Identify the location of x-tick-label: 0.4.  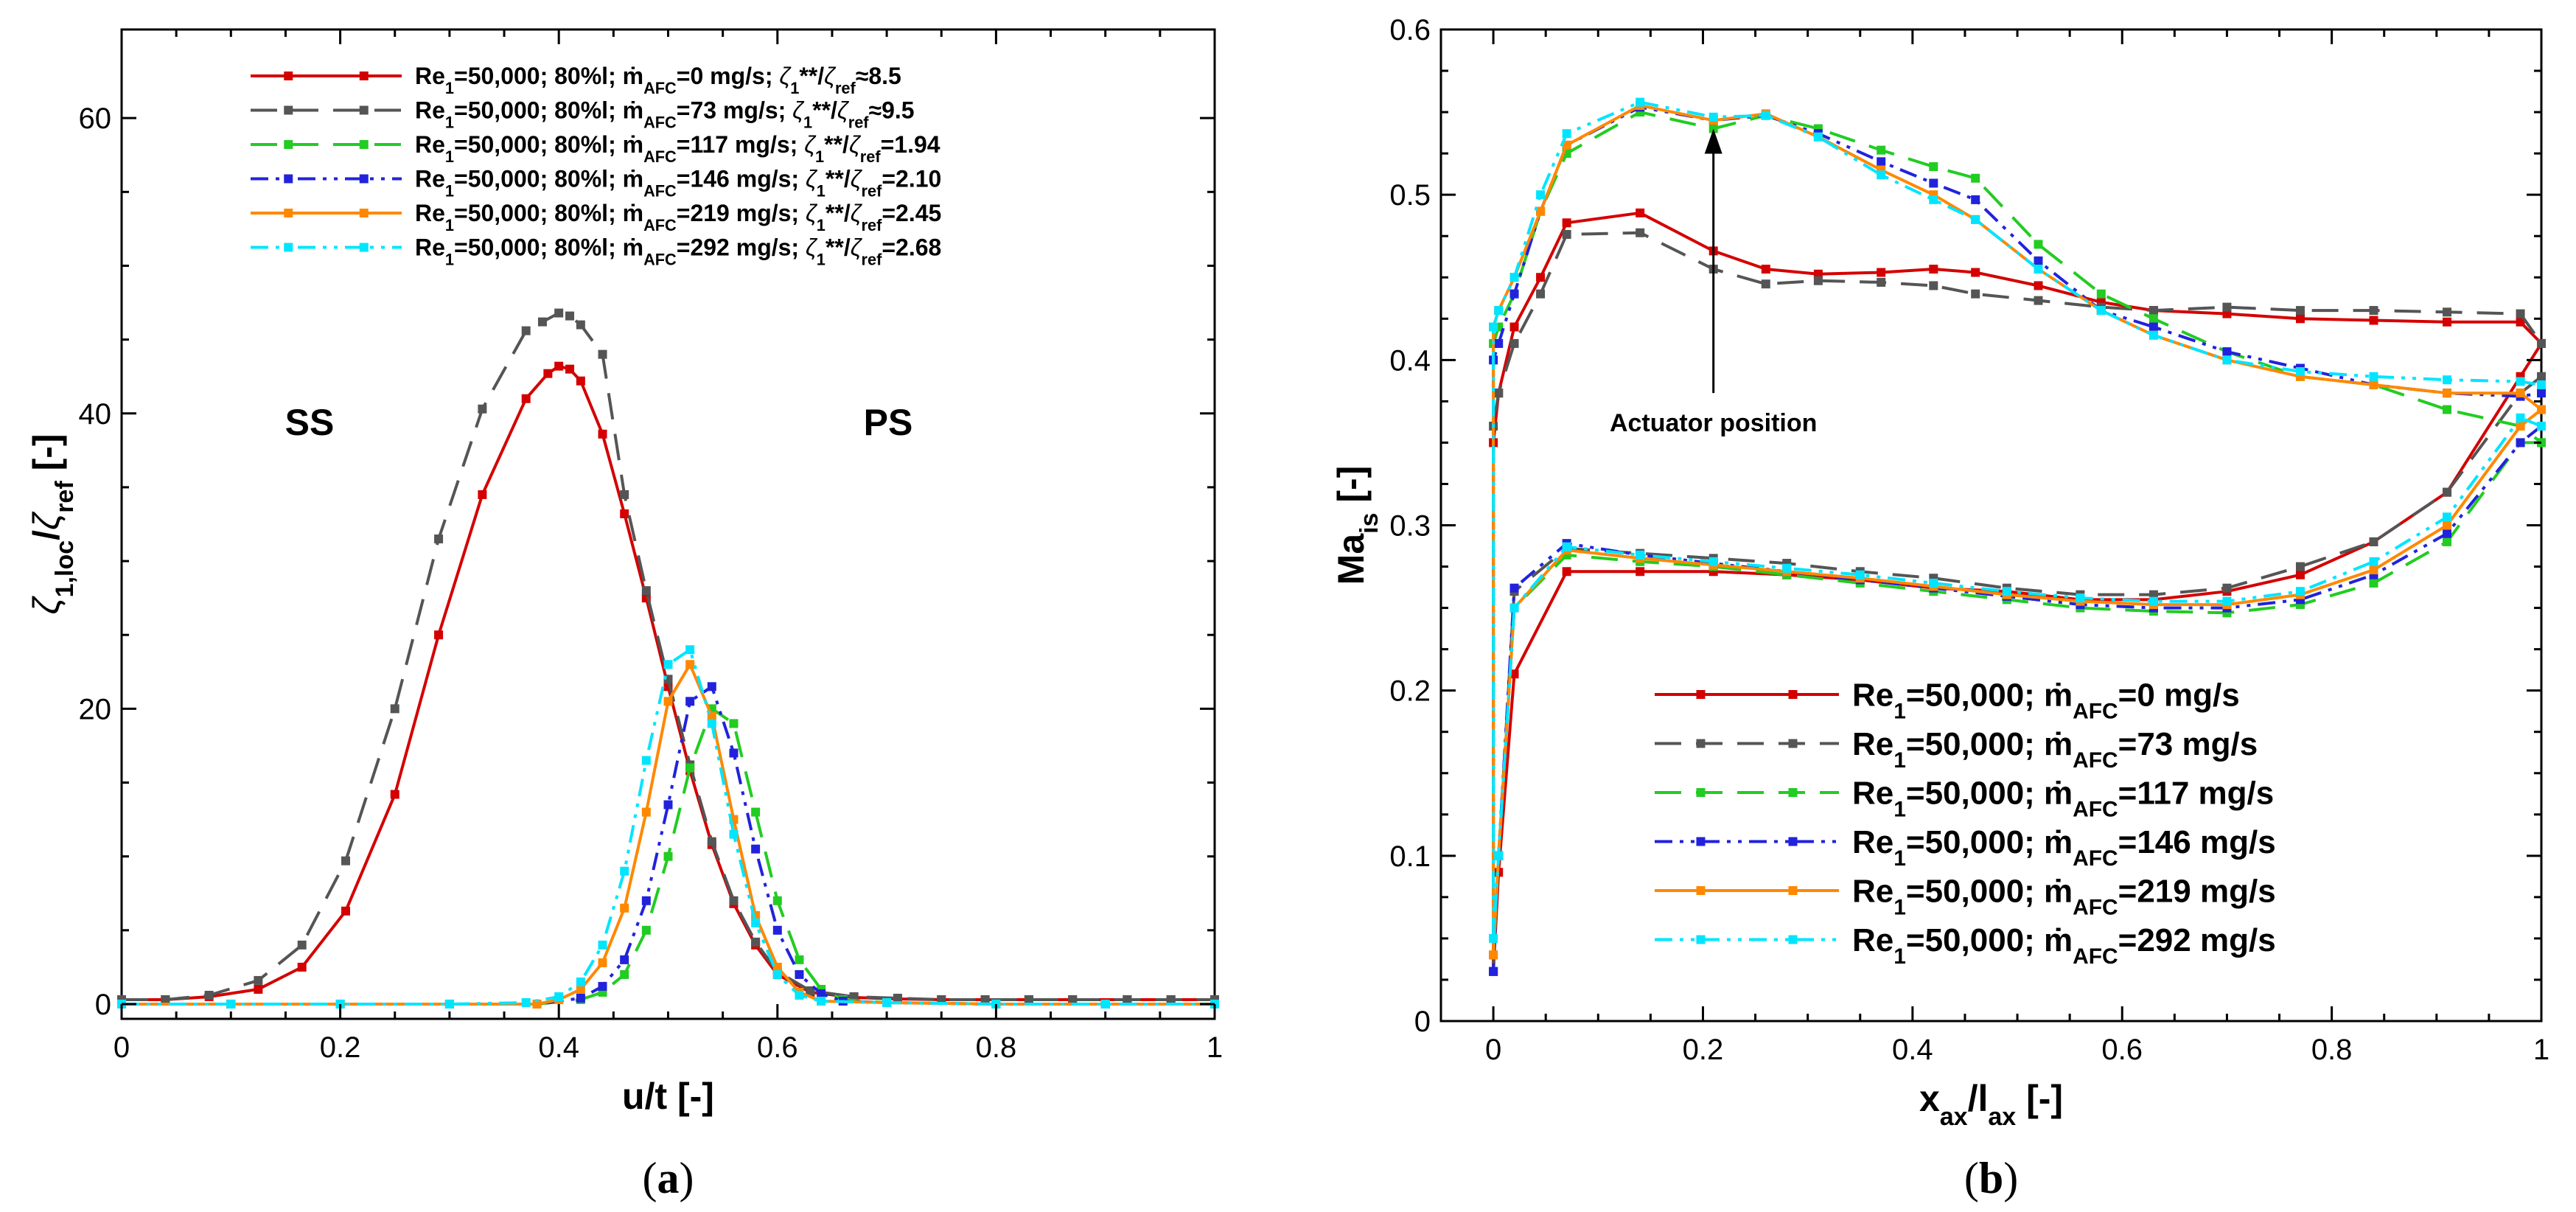
(558, 1047).